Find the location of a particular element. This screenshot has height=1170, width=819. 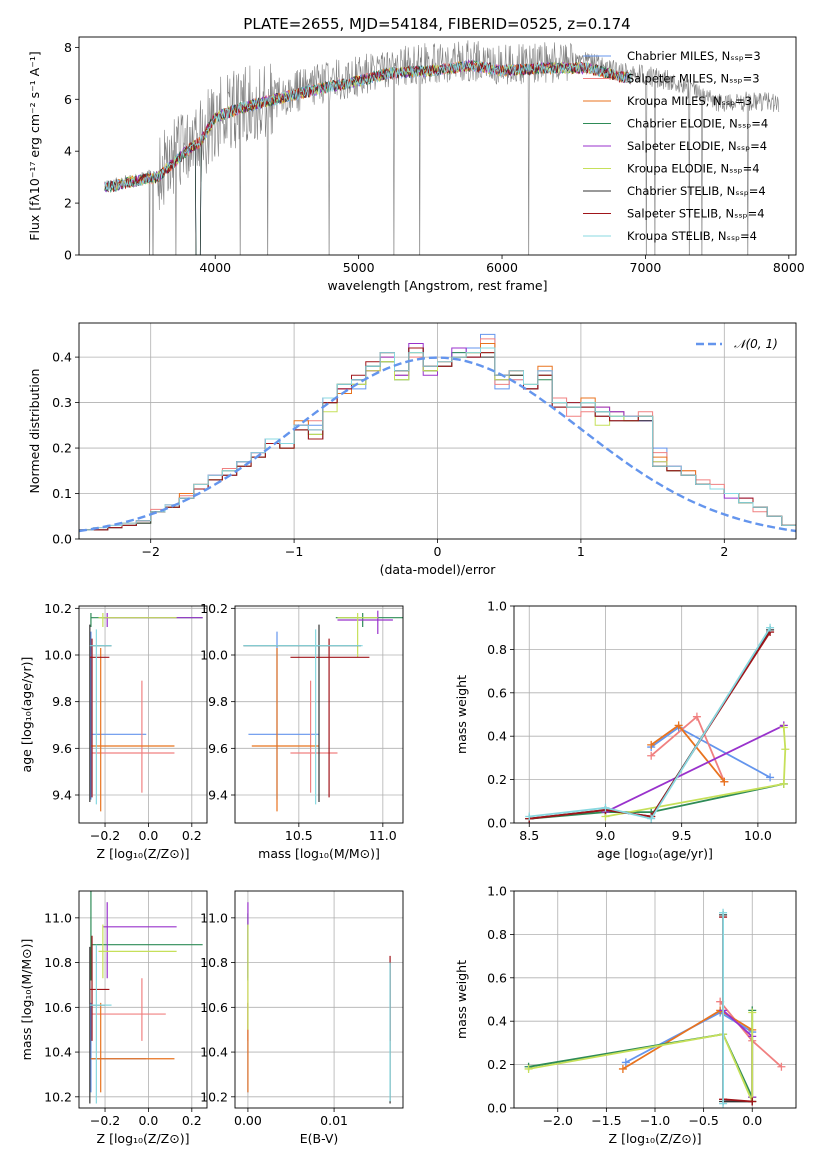

x-tick-label: 4000 is located at coordinates (215, 267).